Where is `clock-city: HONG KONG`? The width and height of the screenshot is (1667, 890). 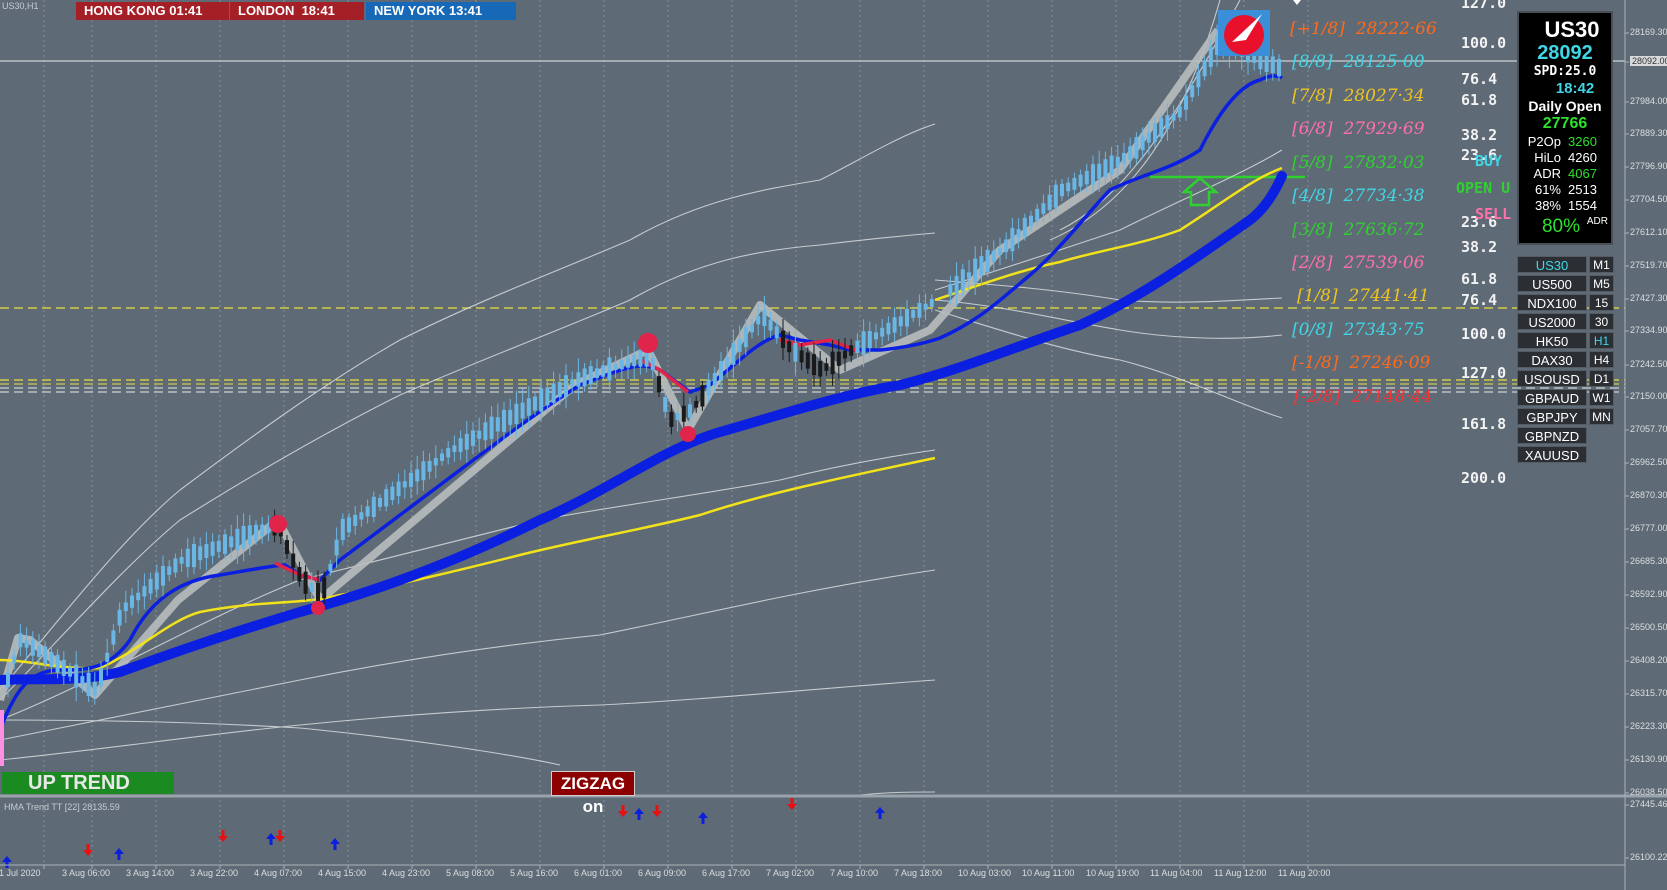 clock-city: HONG KONG is located at coordinates (125, 10).